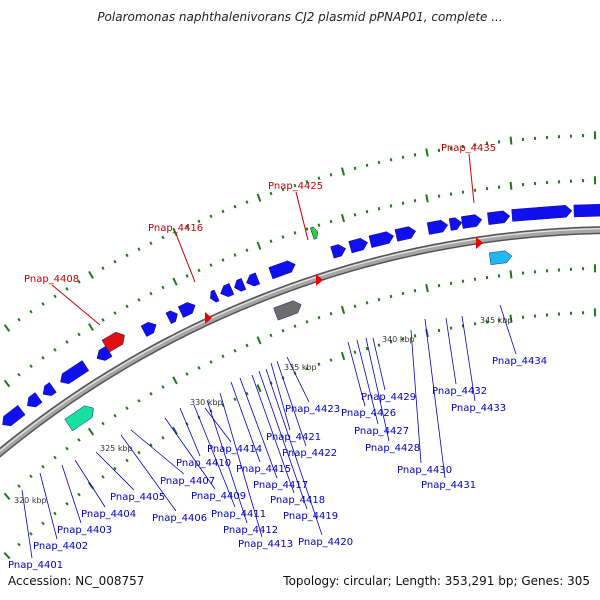 The height and width of the screenshot is (600, 600). Describe the element at coordinates (519, 361) in the screenshot. I see `gene-label-blue: Pnap_4434` at that location.